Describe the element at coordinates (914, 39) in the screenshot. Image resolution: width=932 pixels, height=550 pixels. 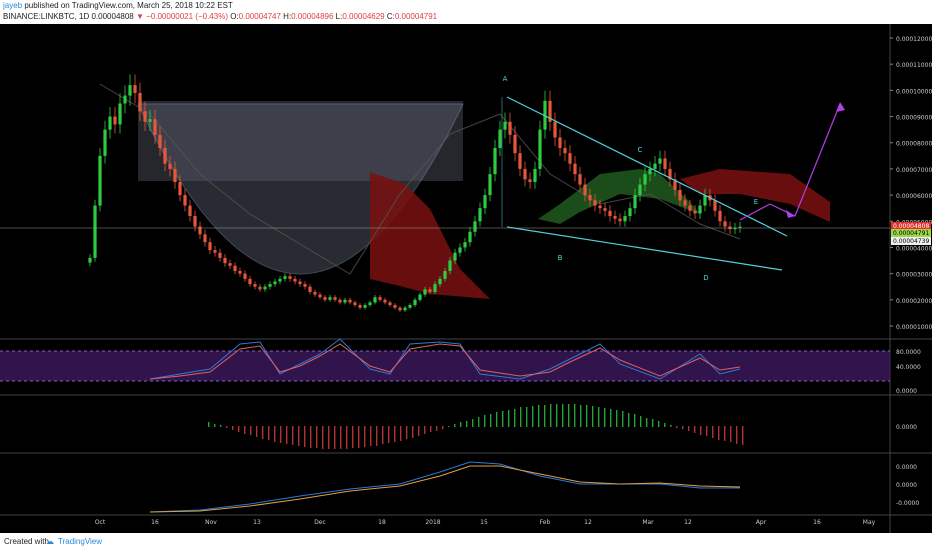
I see `price-tick-label: 0.00012000` at that location.